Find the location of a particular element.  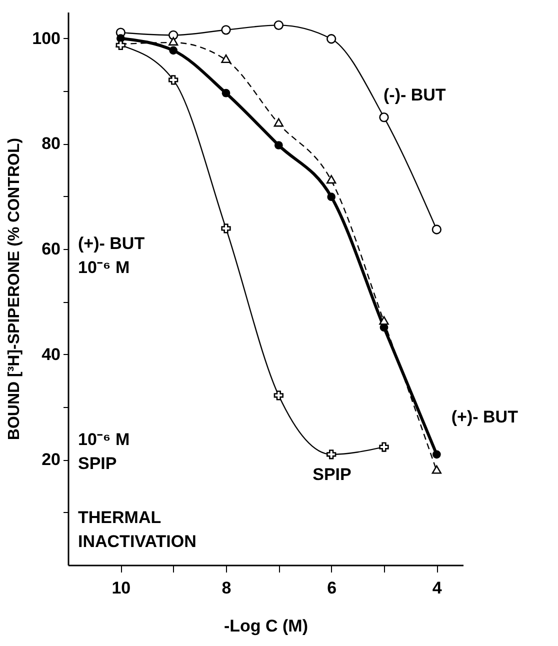

x-tick-label: 10 is located at coordinates (121, 588).